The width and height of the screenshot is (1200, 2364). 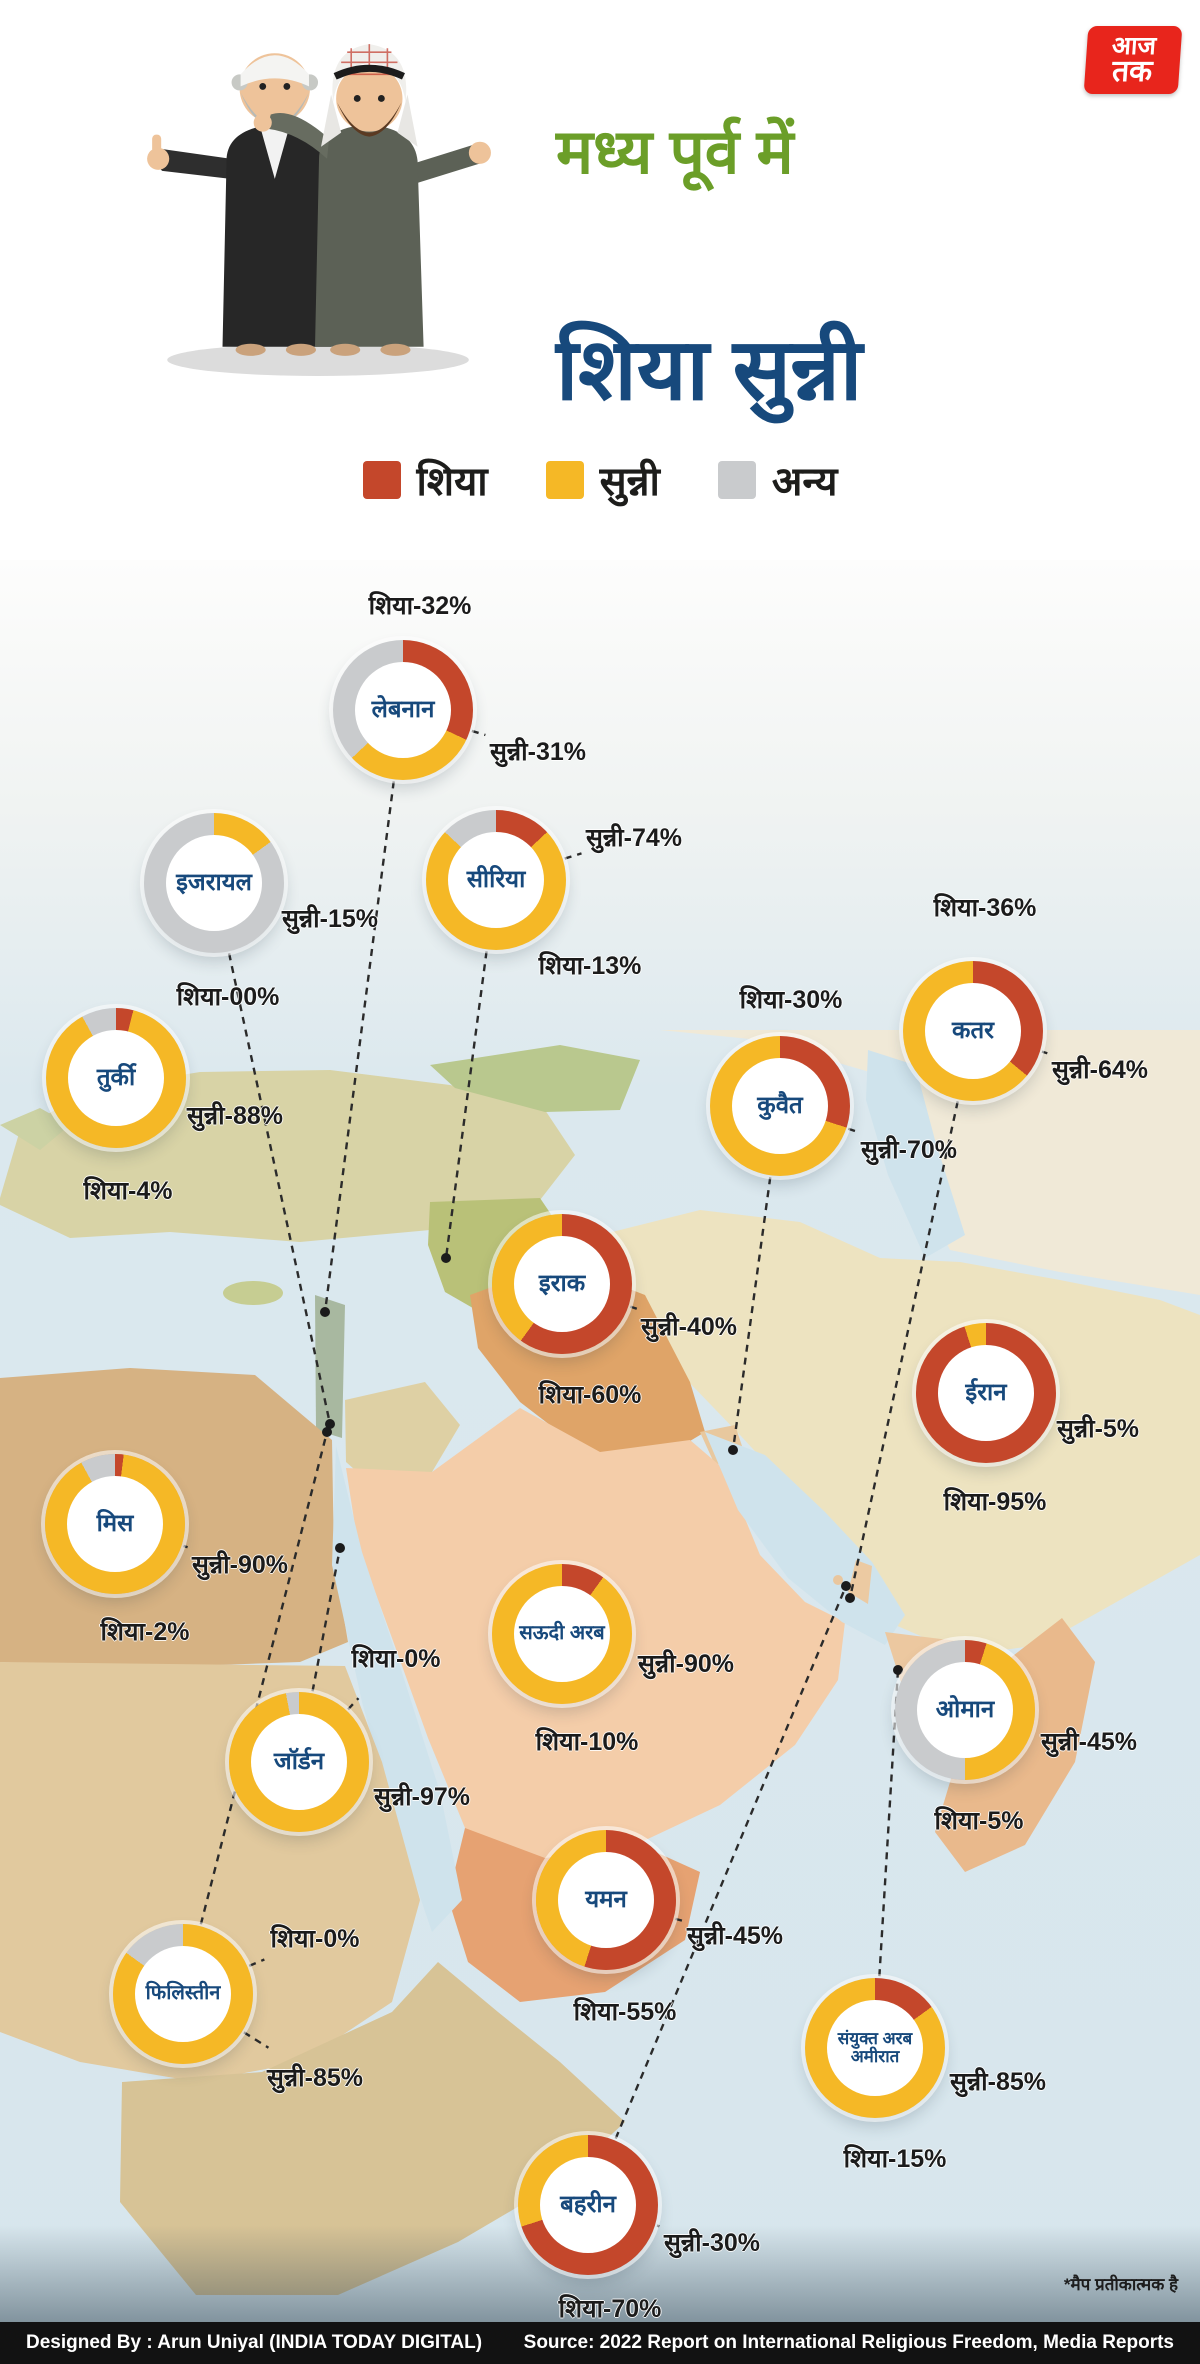 What do you see at coordinates (538, 752) in the screenshot?
I see `label-lebanon-sunni: सुन्नी-31%` at bounding box center [538, 752].